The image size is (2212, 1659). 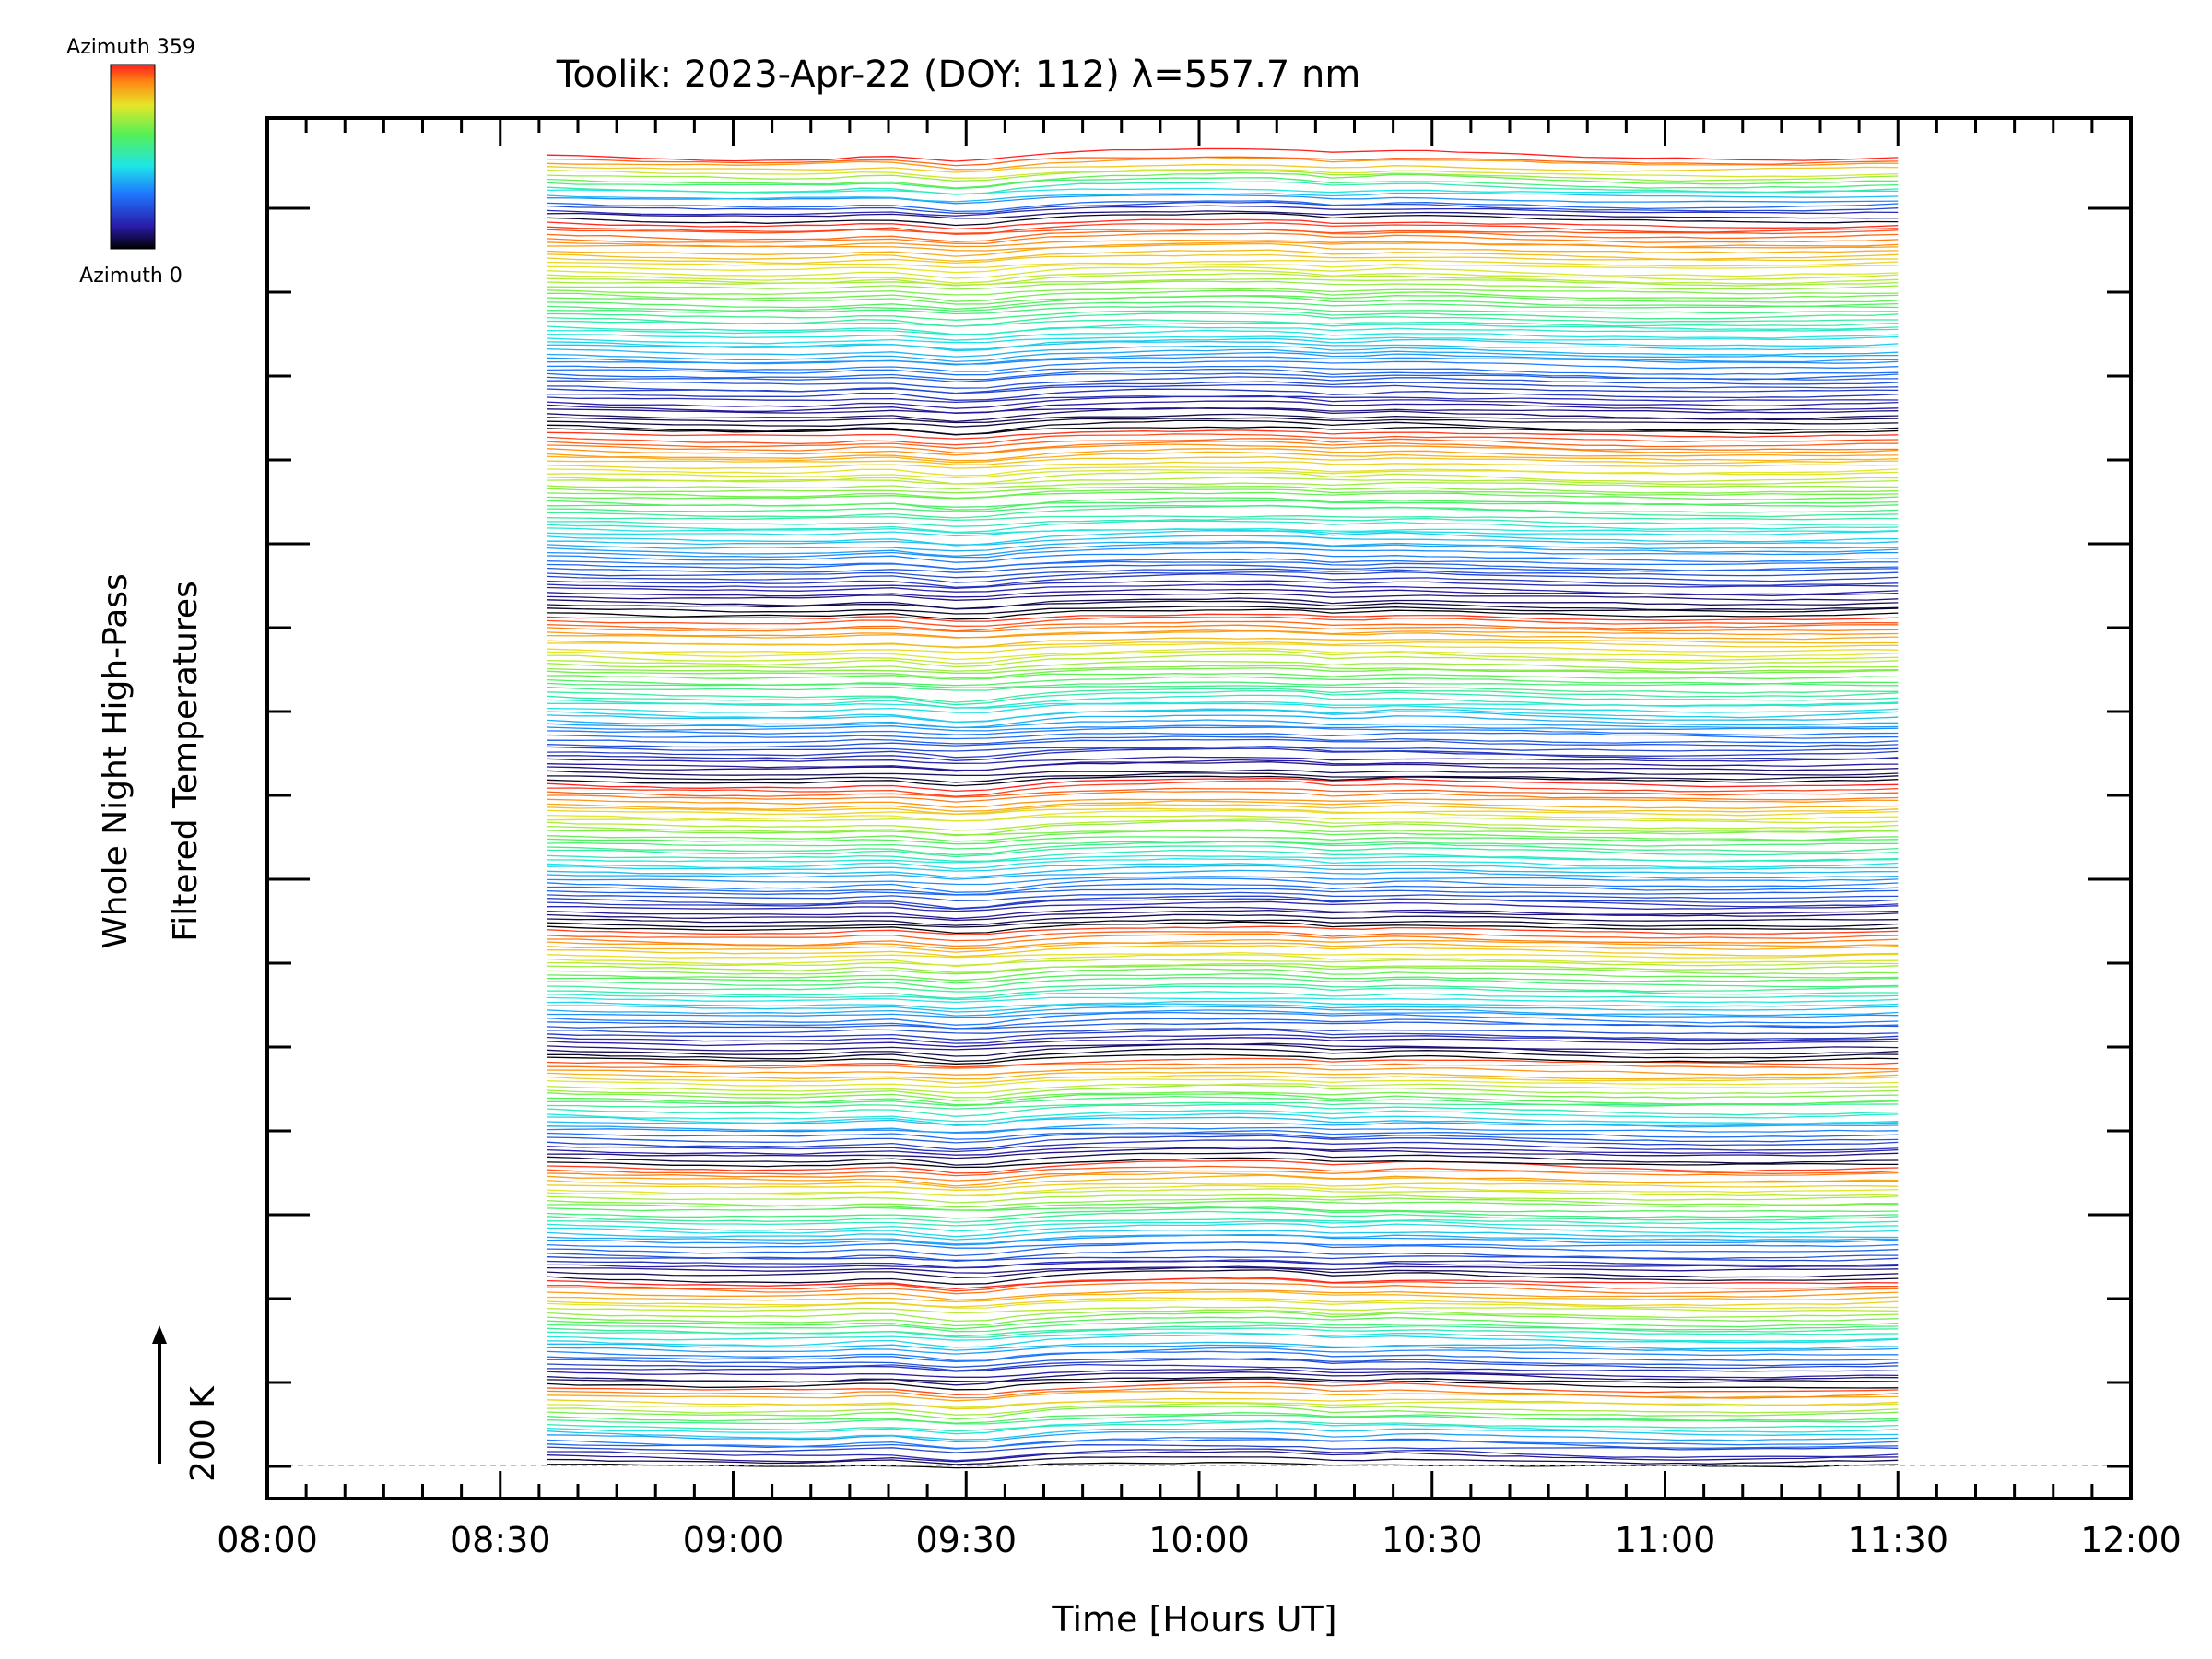 I want to click on colorbar-bottom-label: Azimuth 0, so click(x=130, y=276).